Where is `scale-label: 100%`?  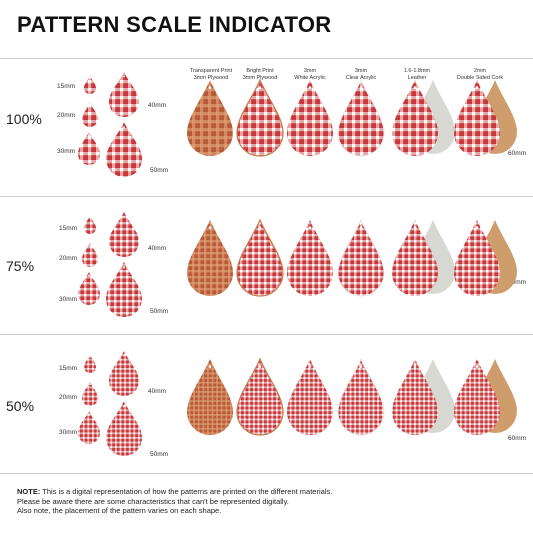 scale-label: 100% is located at coordinates (24, 119).